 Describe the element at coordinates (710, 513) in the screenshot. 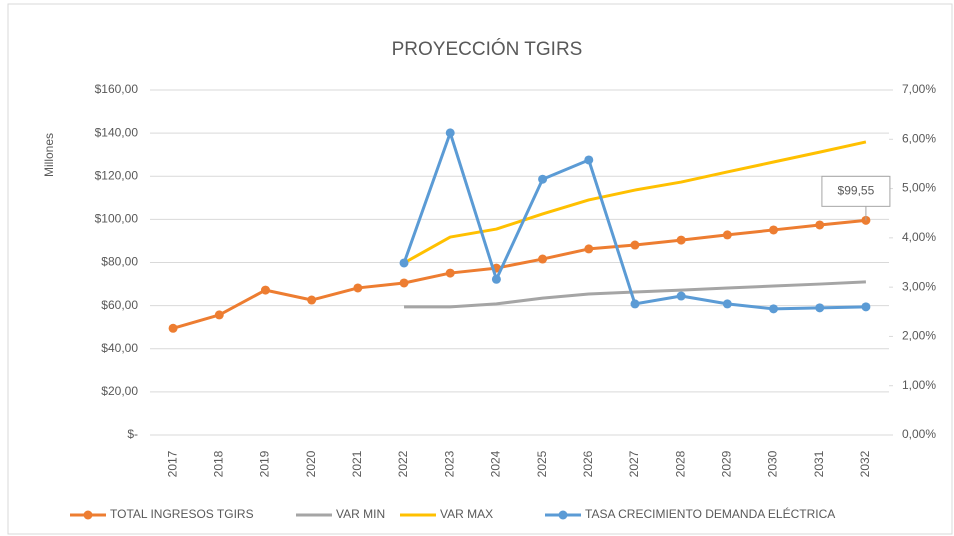

I see `legend-label: TASA CRECIMIENTO DEMANDA ELÉCTRICA` at that location.